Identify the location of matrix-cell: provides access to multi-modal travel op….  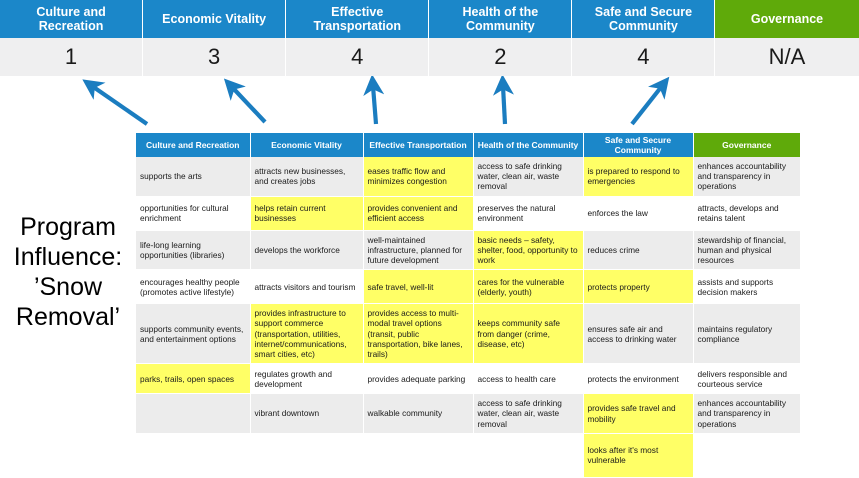
(418, 334).